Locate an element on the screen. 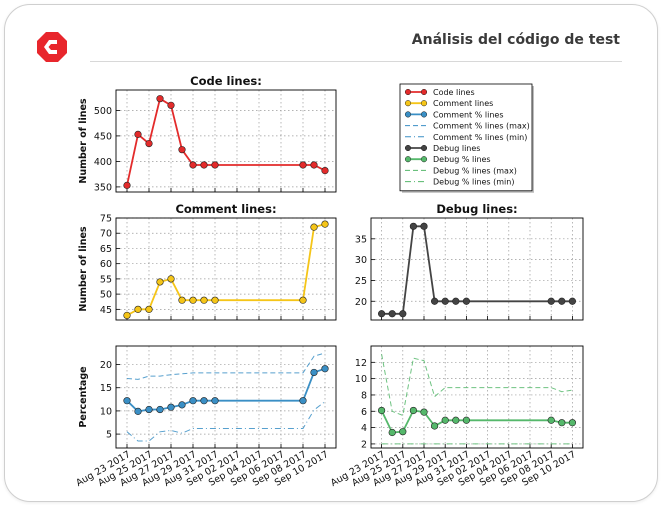 This screenshot has width=662, height=505. app-logo-icon is located at coordinates (52, 47).